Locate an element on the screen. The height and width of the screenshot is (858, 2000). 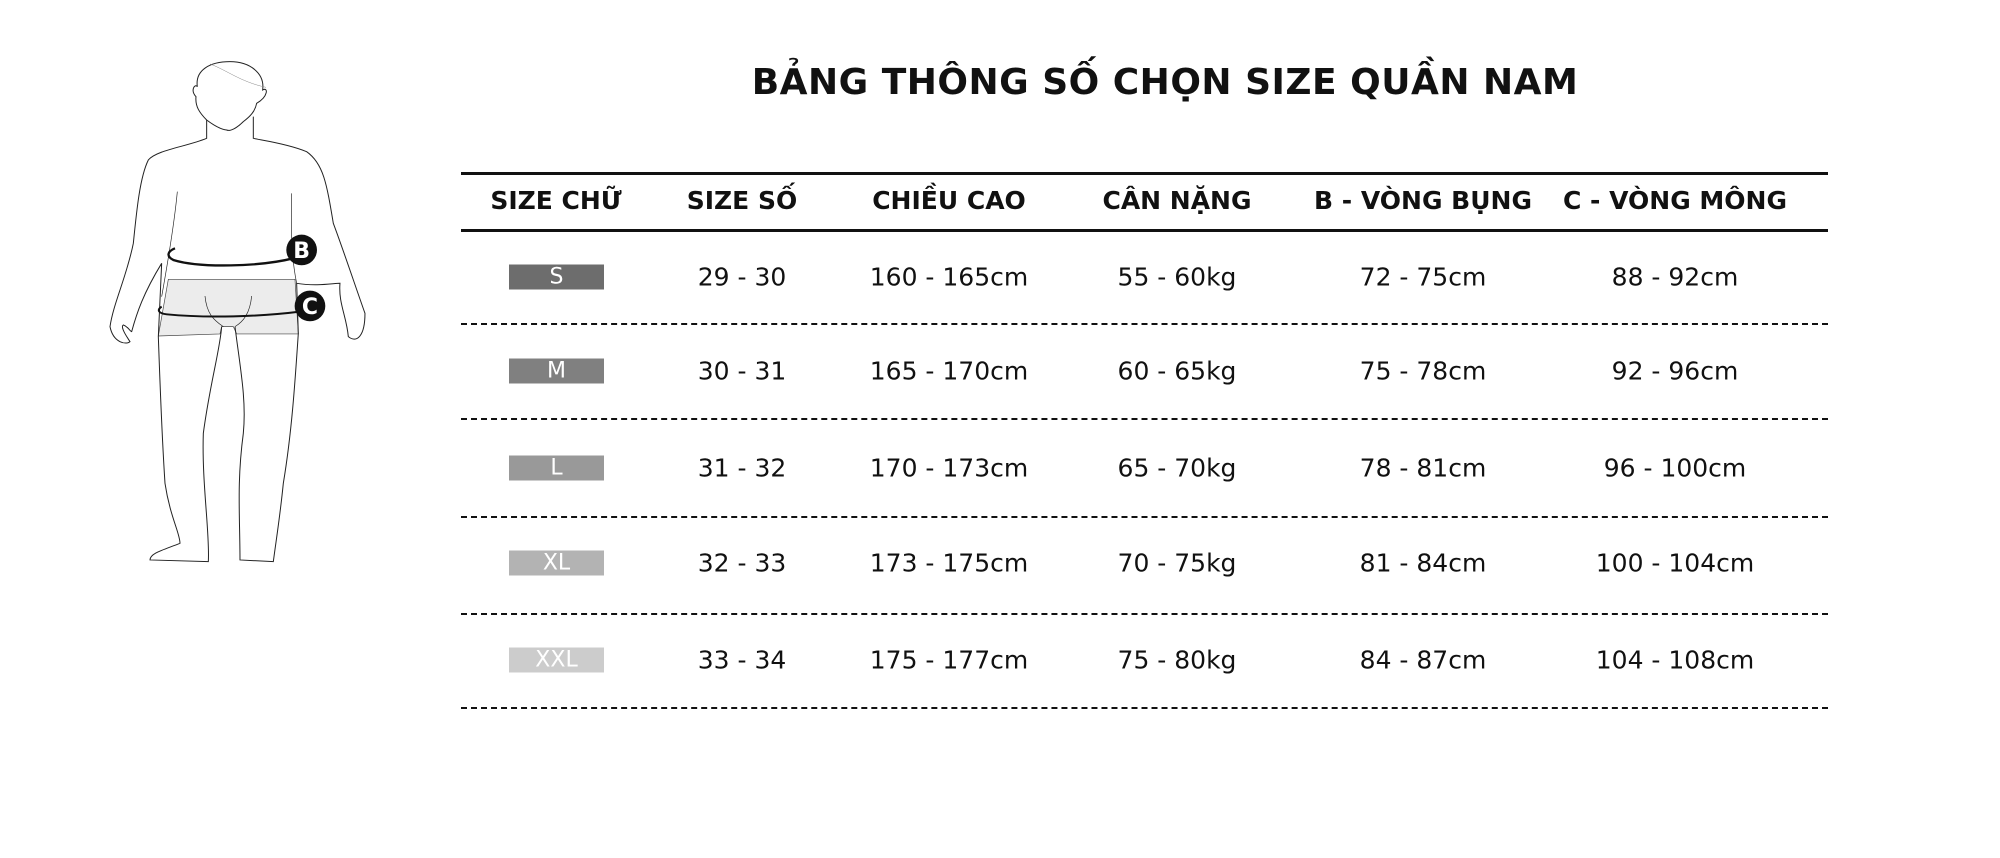
cell-size-number: 32 - 33 is located at coordinates (742, 563).